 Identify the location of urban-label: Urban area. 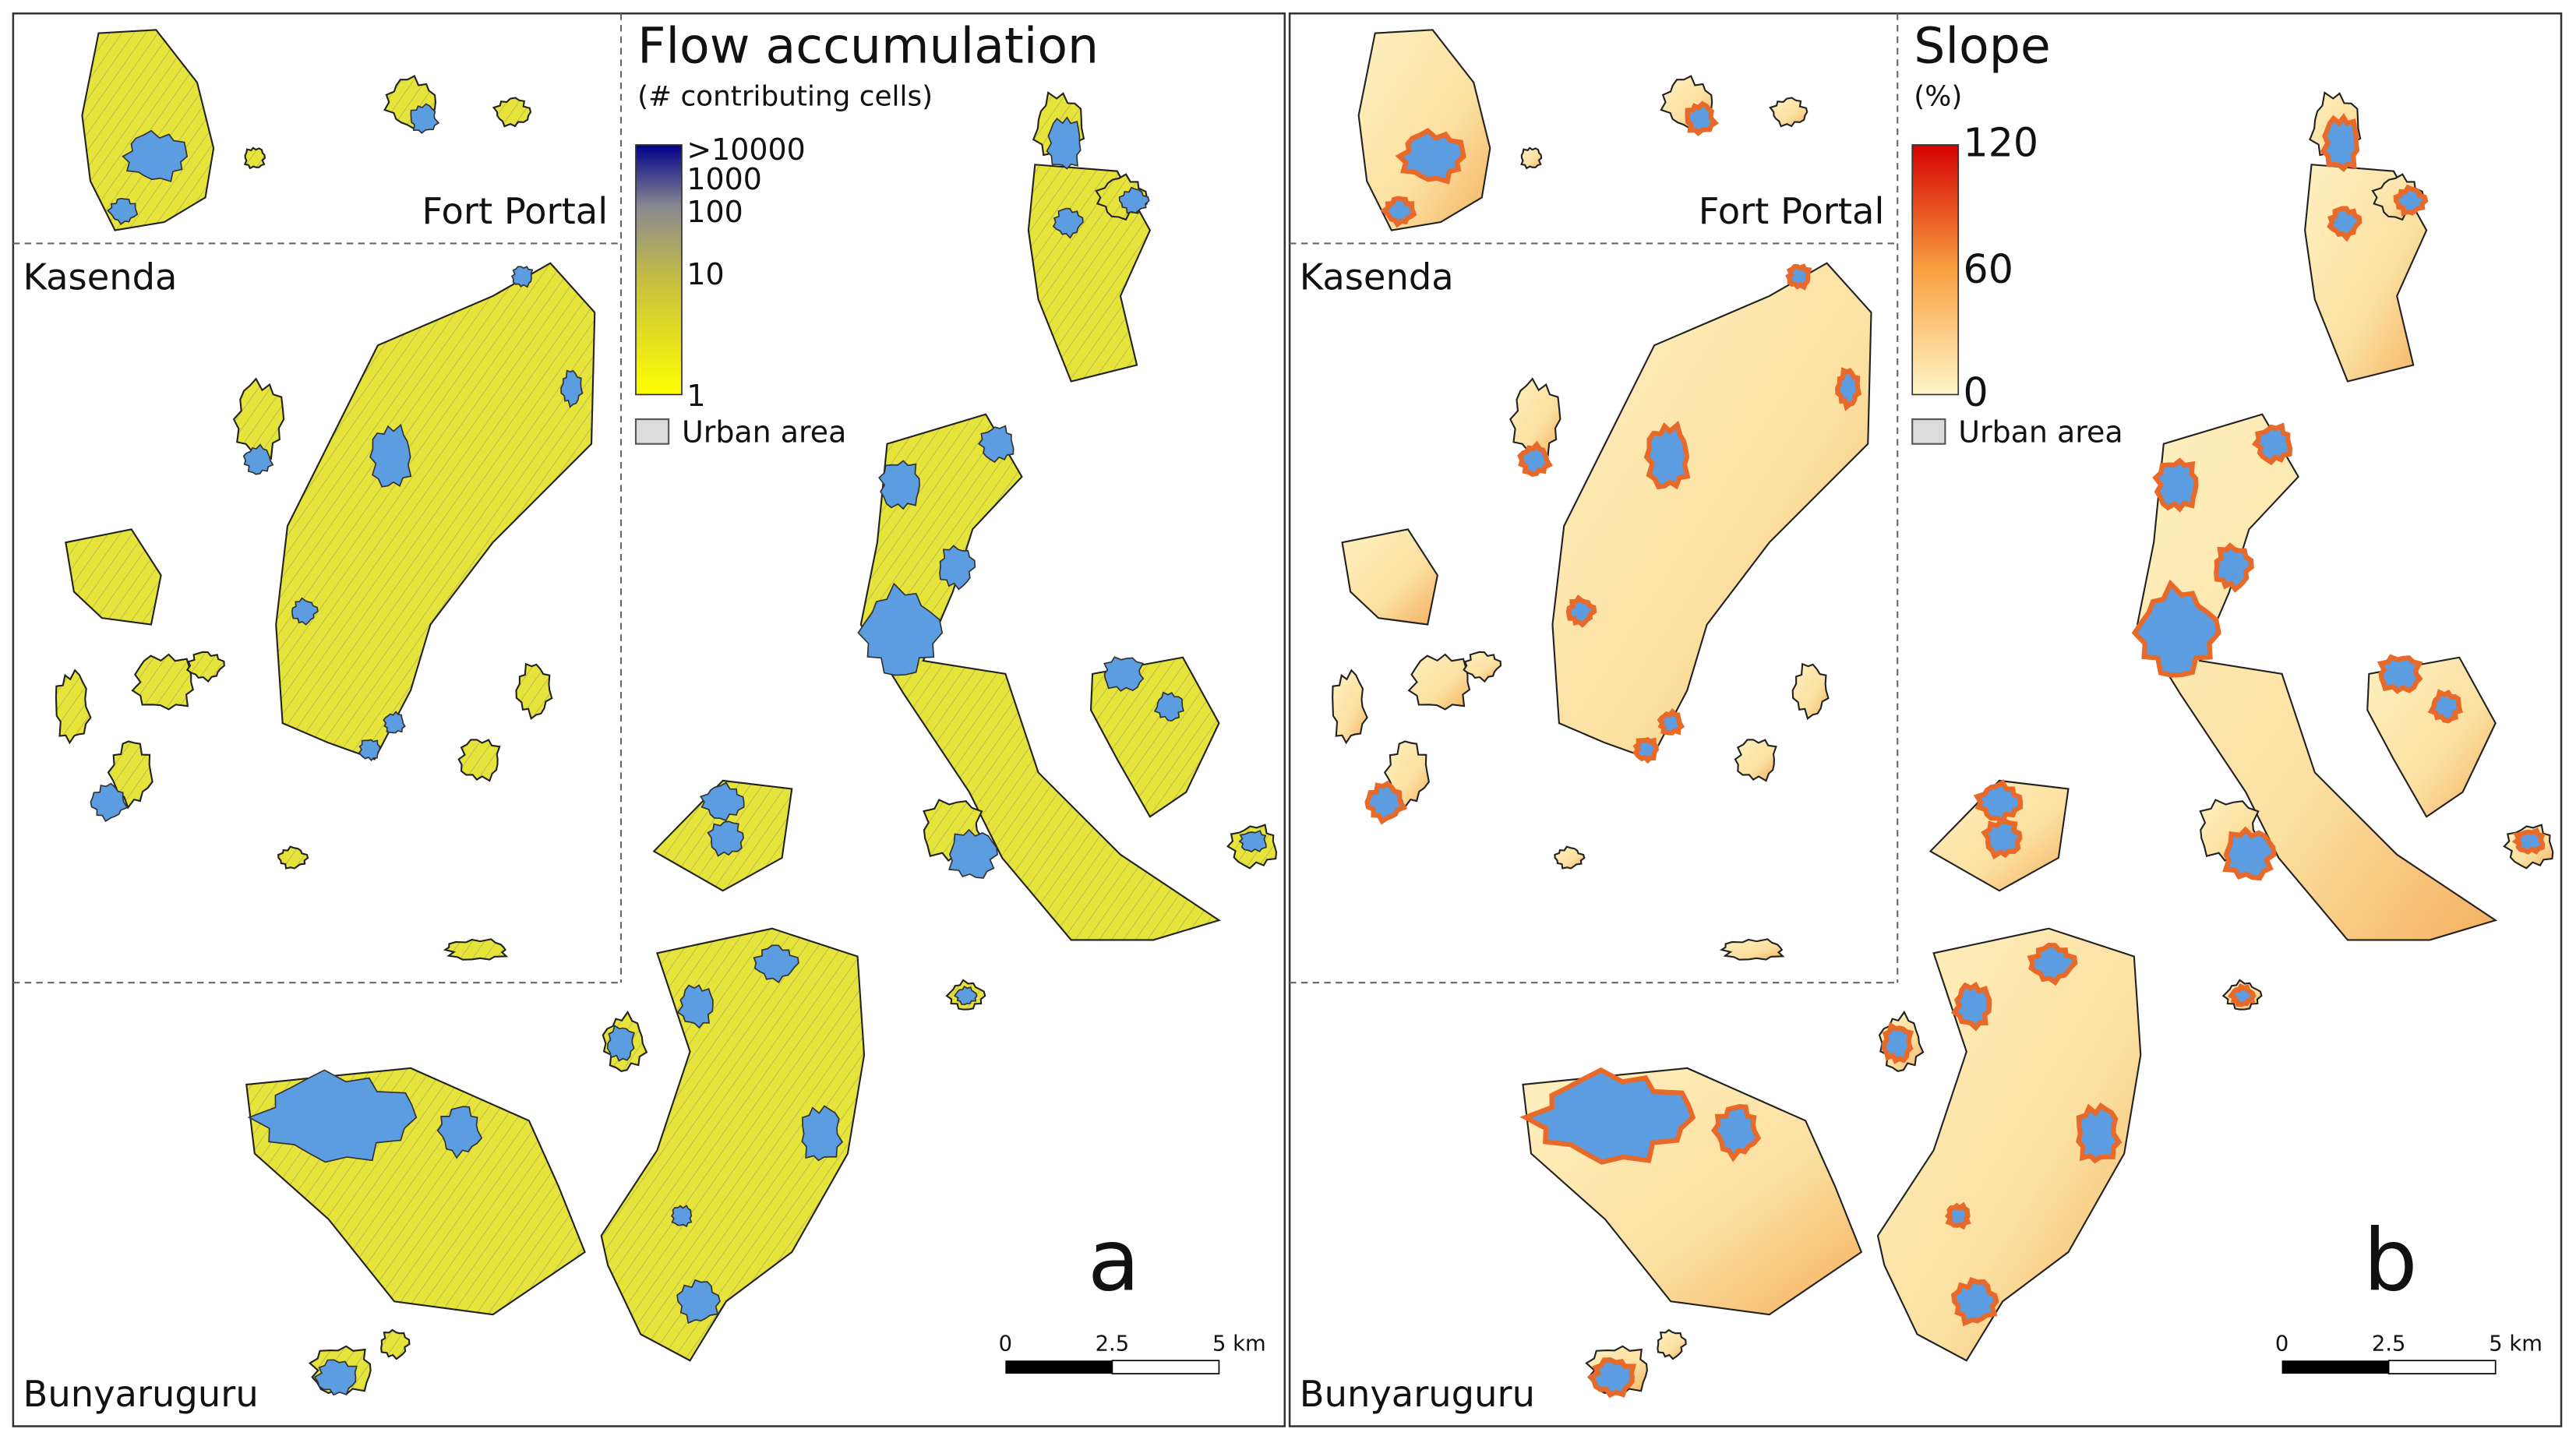
(2040, 432).